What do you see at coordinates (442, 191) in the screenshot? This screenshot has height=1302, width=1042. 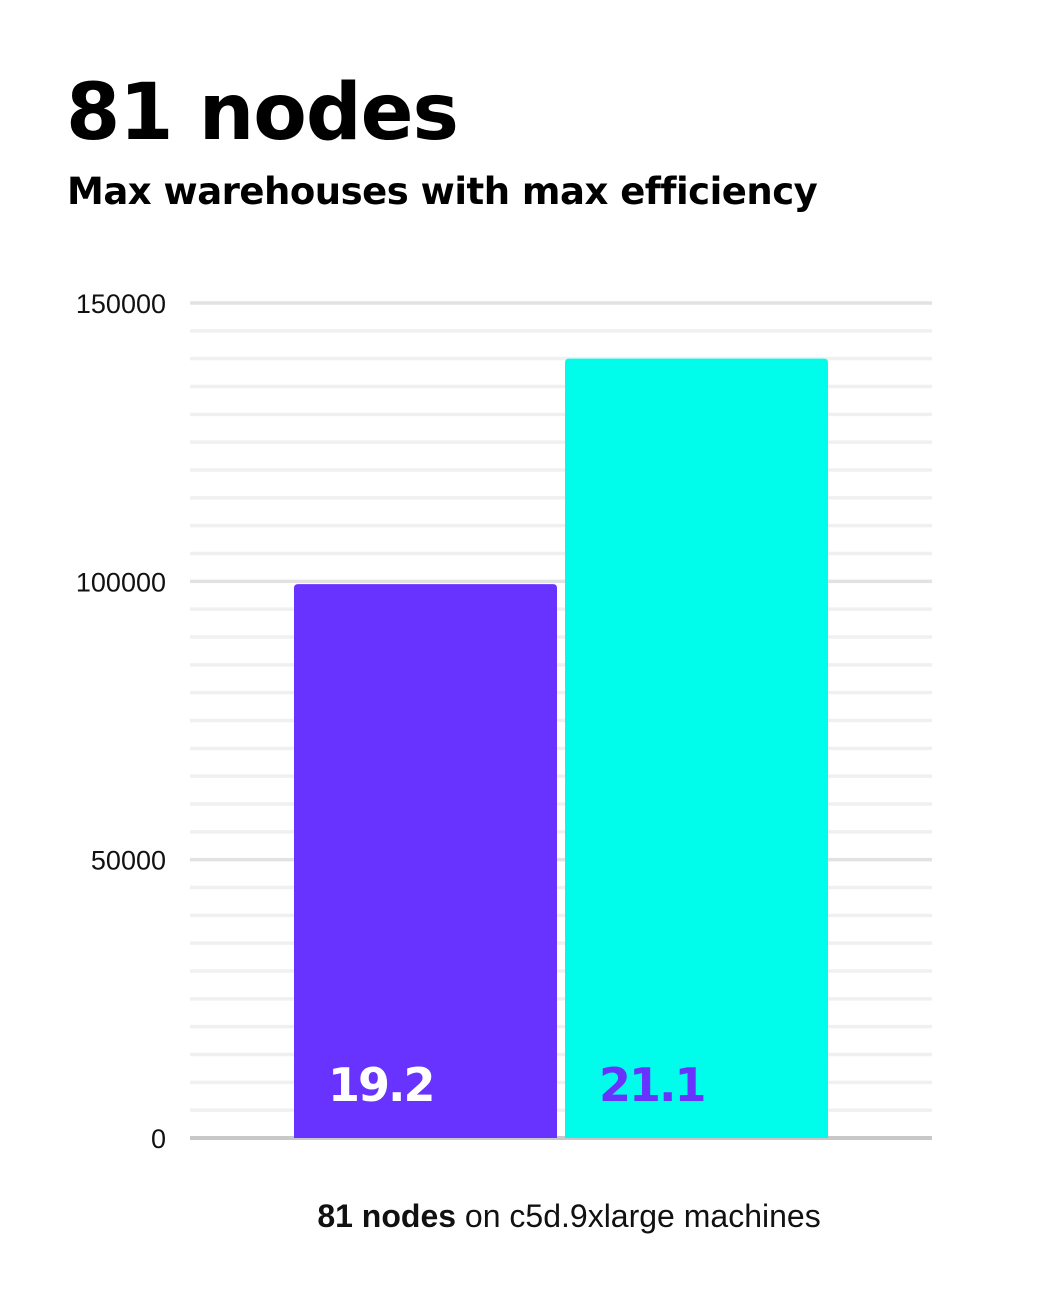 I see `chart-subtitle: Max warehouses with max efficiency` at bounding box center [442, 191].